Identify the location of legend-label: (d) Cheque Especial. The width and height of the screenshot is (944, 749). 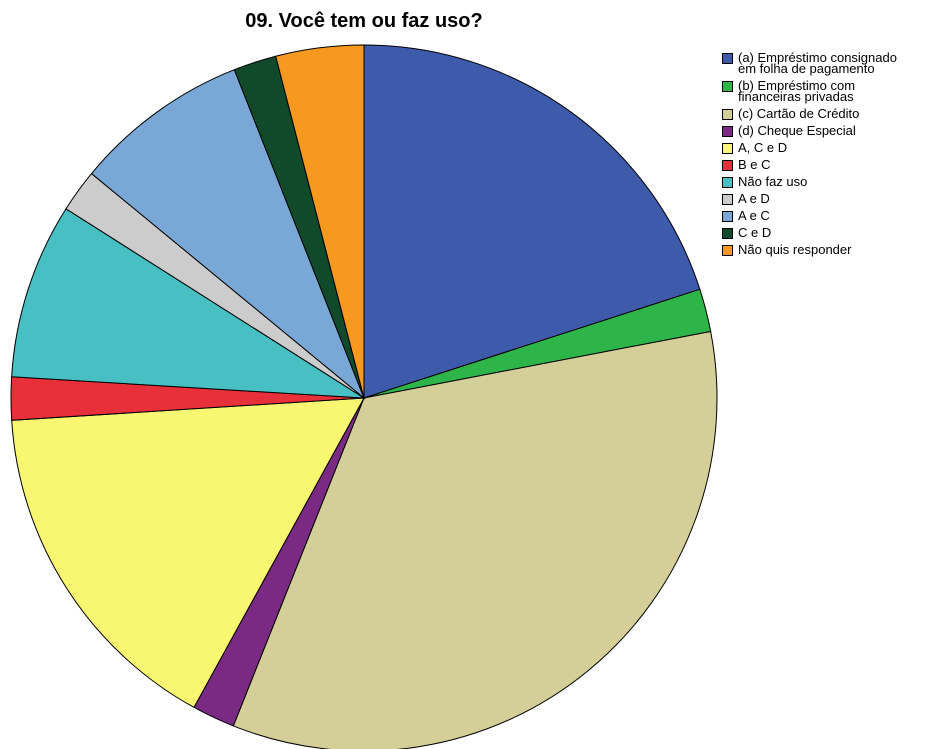
(797, 130).